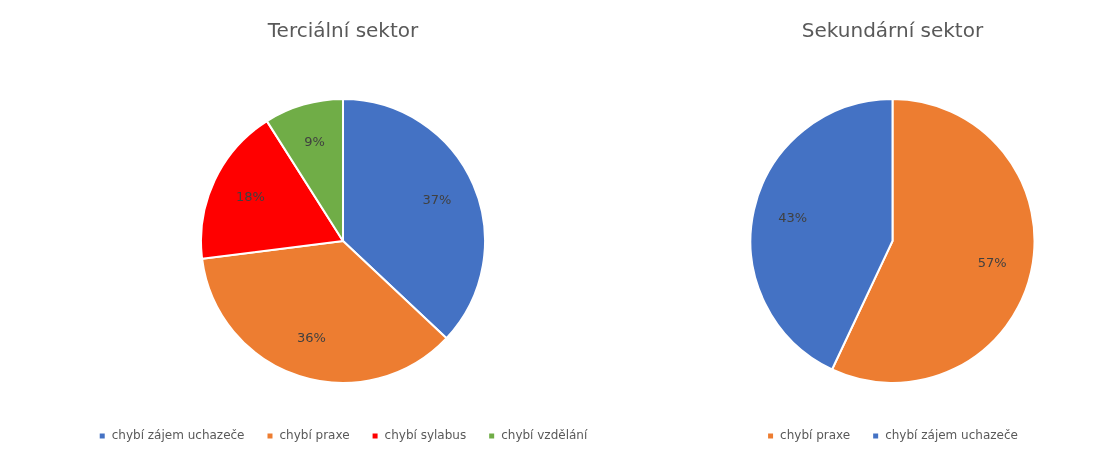  I want to click on legend-label: chybí vzdělání, so click(544, 435).